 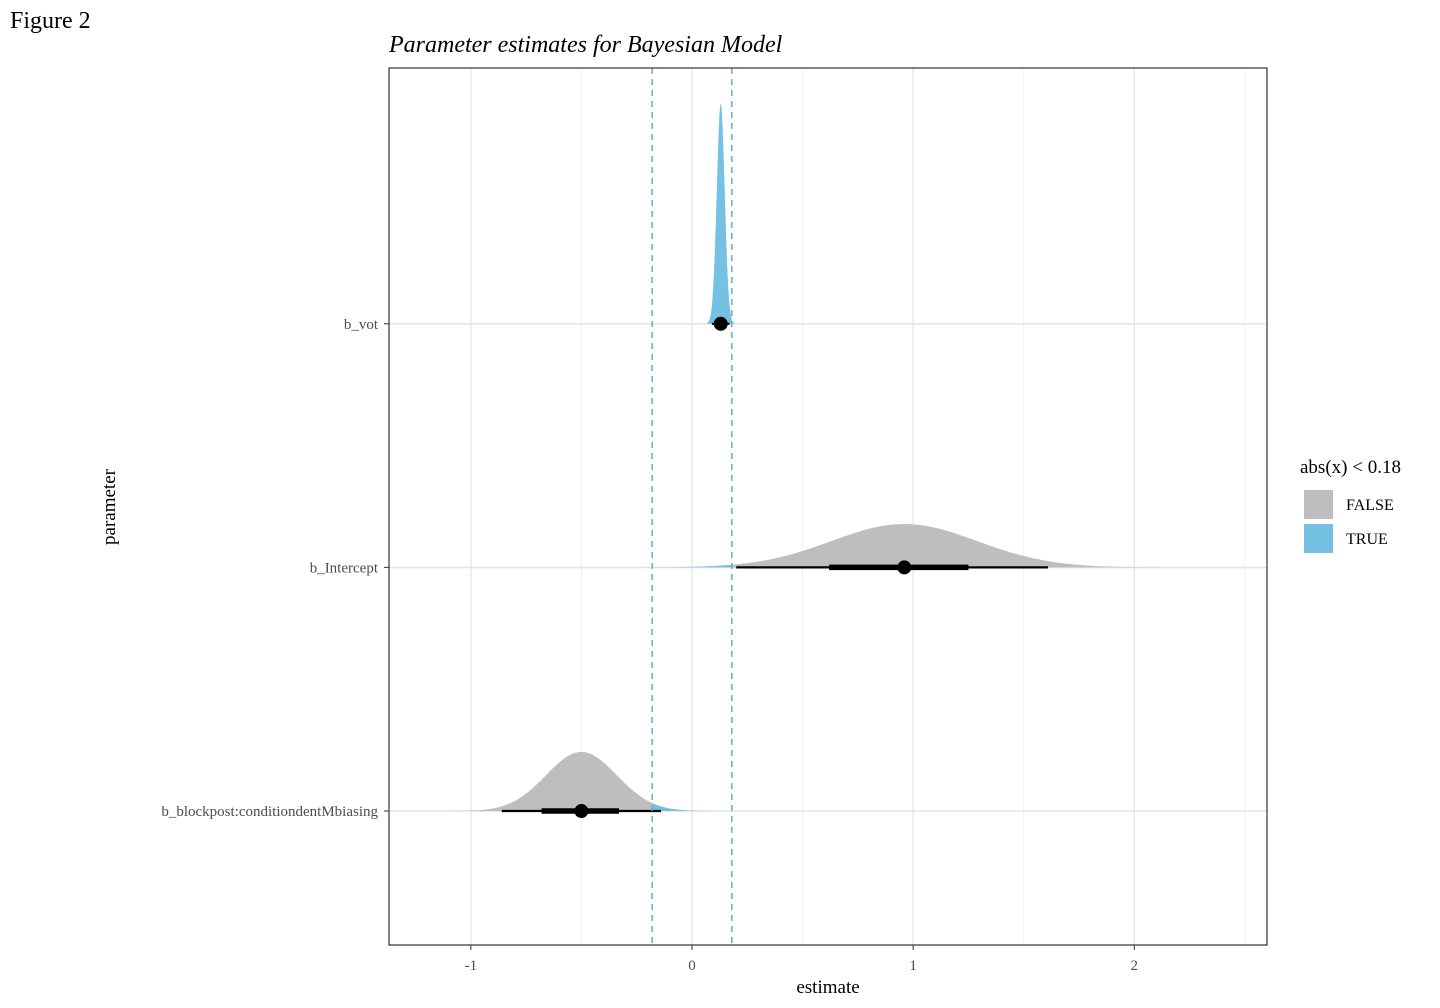 I want to click on legend-label-false: FALSE, so click(x=1370, y=505).